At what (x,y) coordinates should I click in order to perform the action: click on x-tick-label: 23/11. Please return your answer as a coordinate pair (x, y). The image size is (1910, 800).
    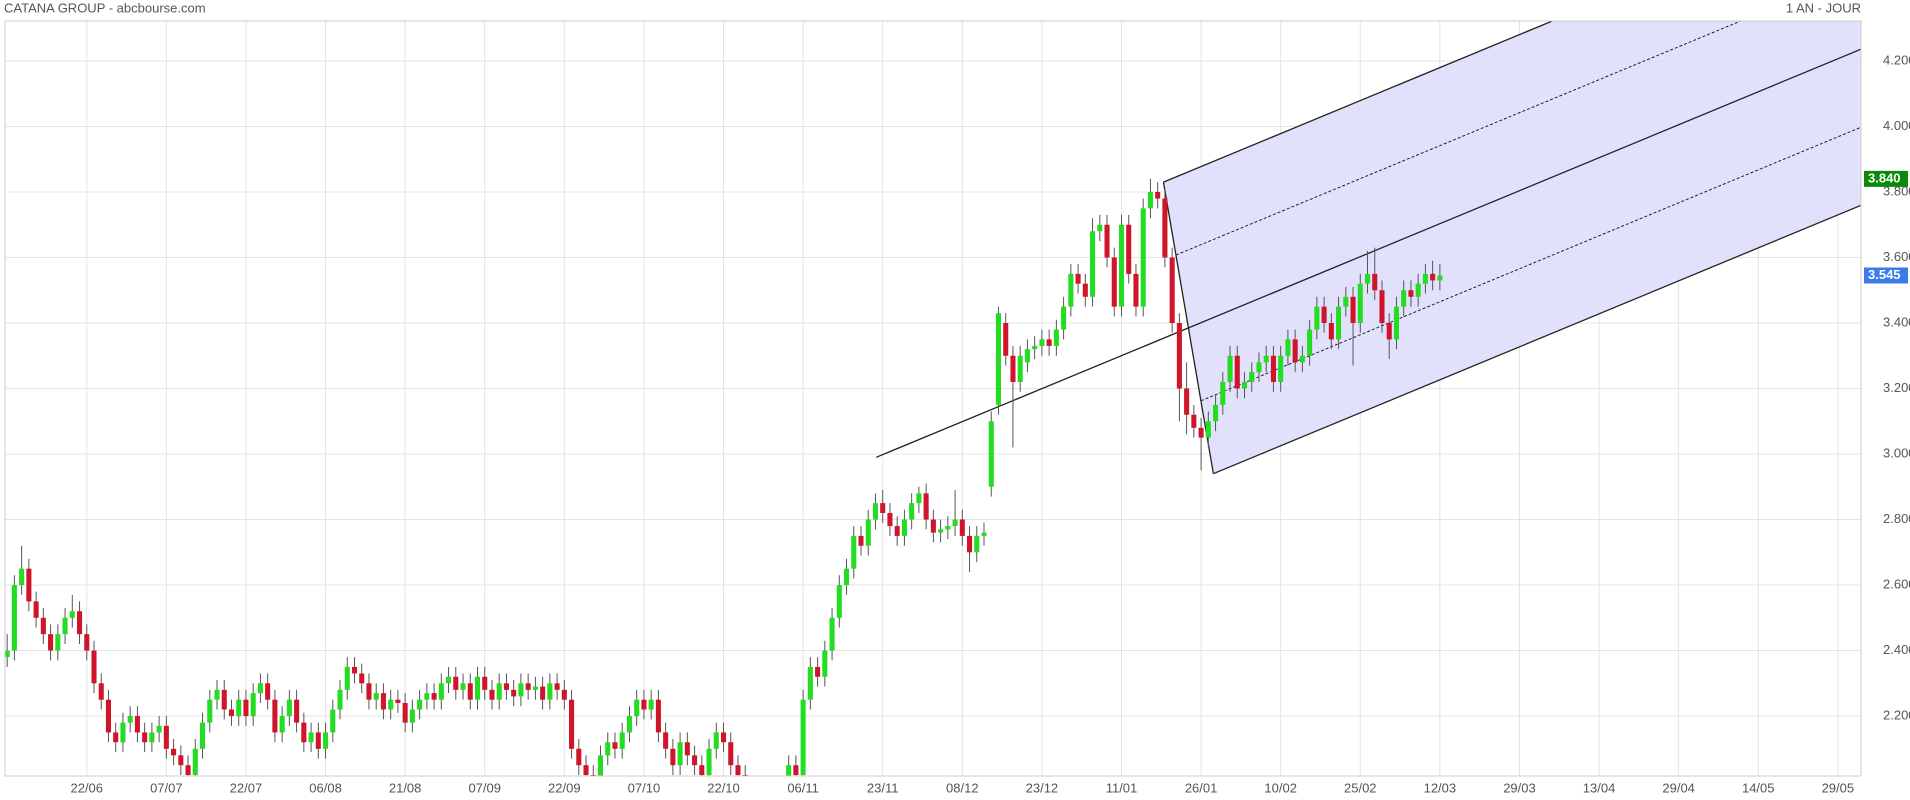
    Looking at the image, I should click on (883, 787).